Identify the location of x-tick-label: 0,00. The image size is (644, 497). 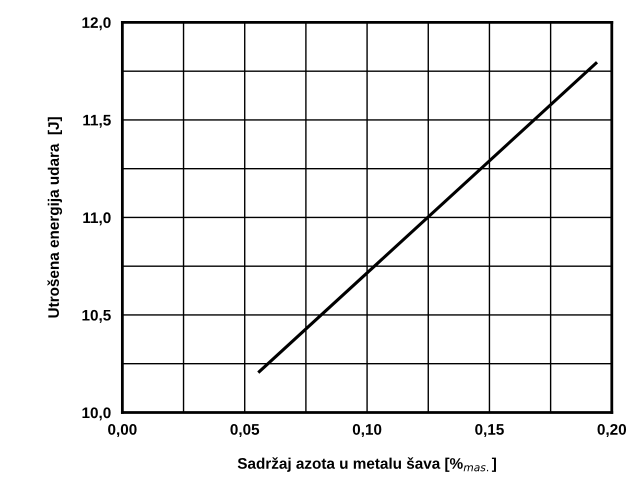
(122, 431).